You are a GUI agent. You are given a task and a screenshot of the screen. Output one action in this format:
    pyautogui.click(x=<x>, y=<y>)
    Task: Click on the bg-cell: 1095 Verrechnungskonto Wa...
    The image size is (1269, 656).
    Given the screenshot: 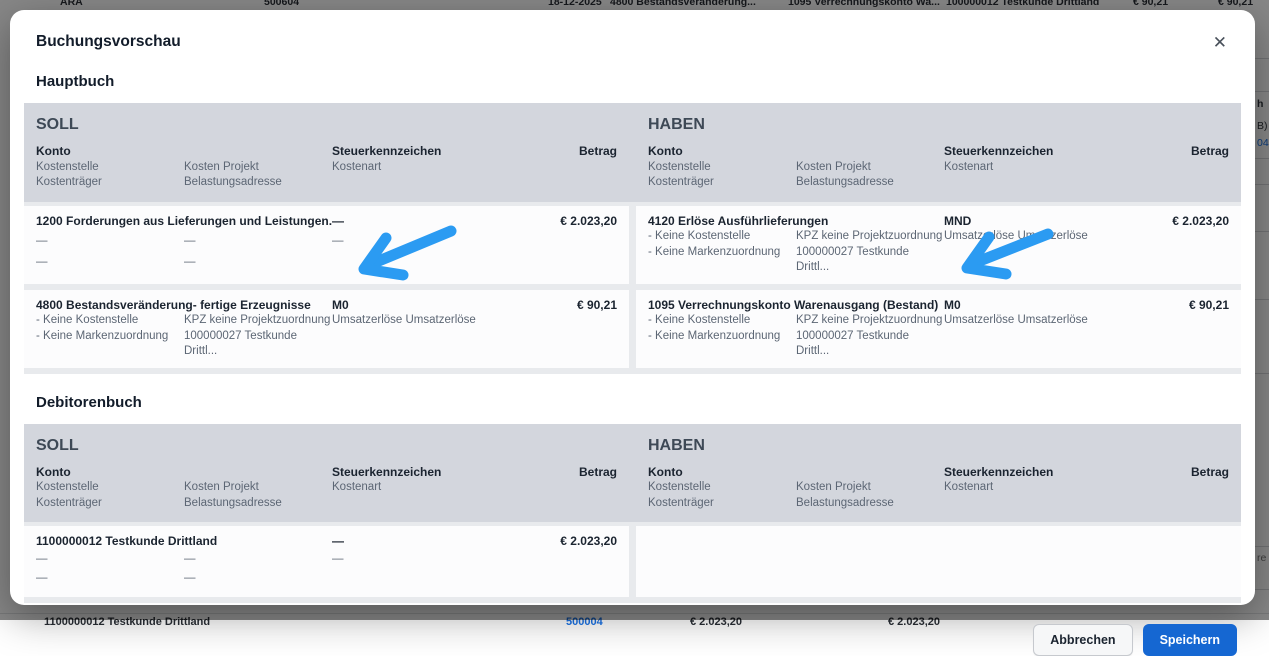 What is the action you would take?
    pyautogui.click(x=864, y=4)
    